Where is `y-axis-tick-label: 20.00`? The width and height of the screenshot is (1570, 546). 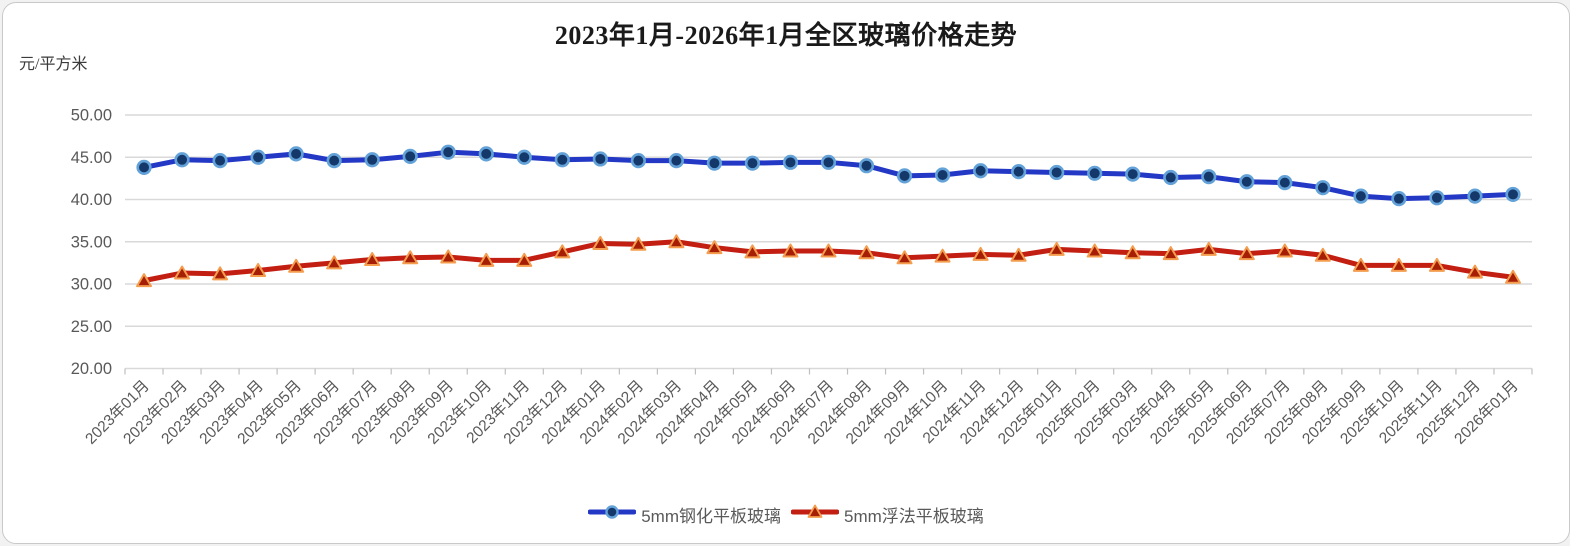 y-axis-tick-label: 20.00 is located at coordinates (91, 369).